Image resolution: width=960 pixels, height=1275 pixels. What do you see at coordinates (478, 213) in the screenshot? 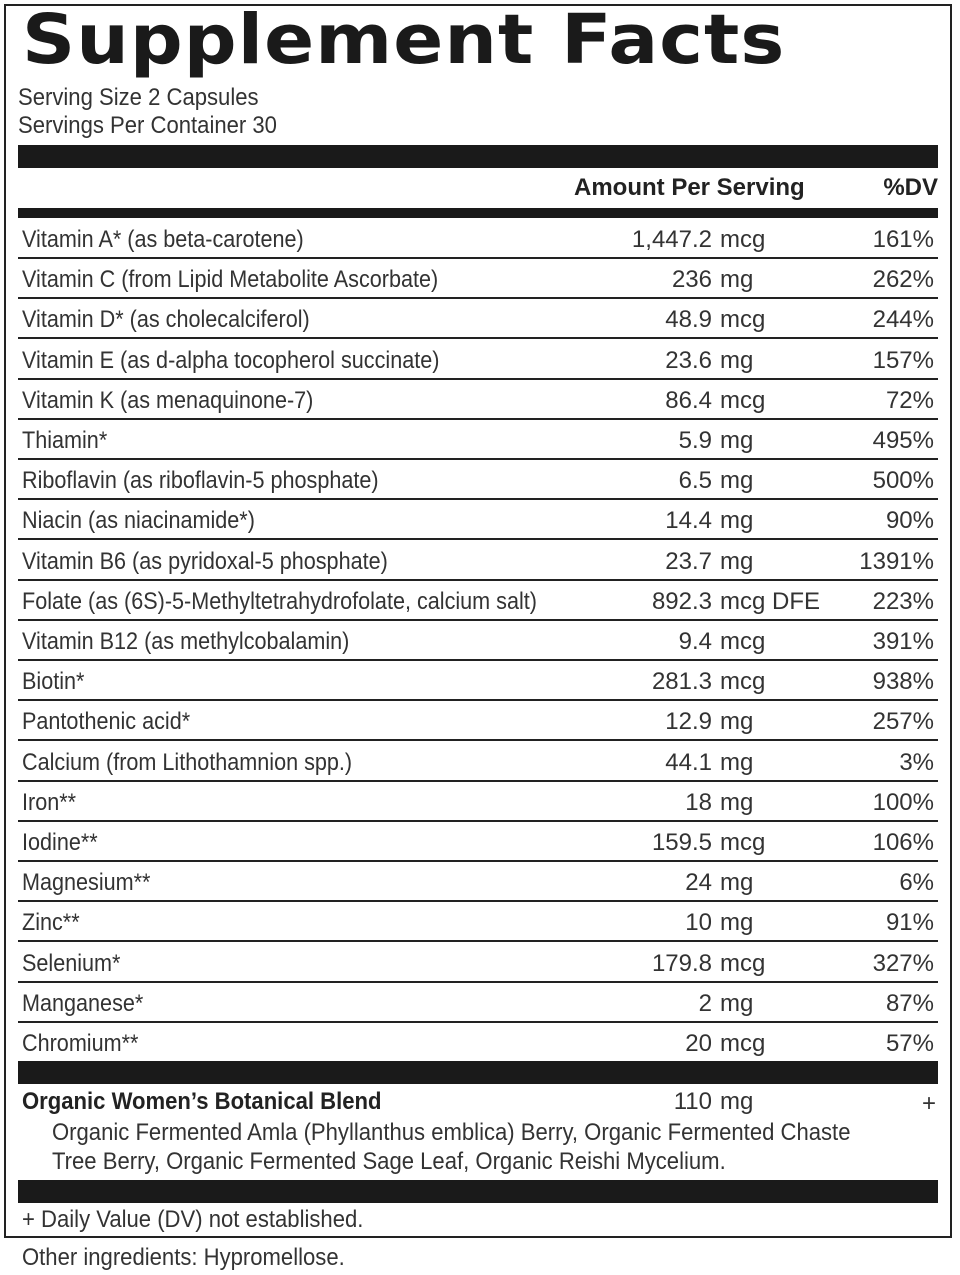
I see `medium-divider` at bounding box center [478, 213].